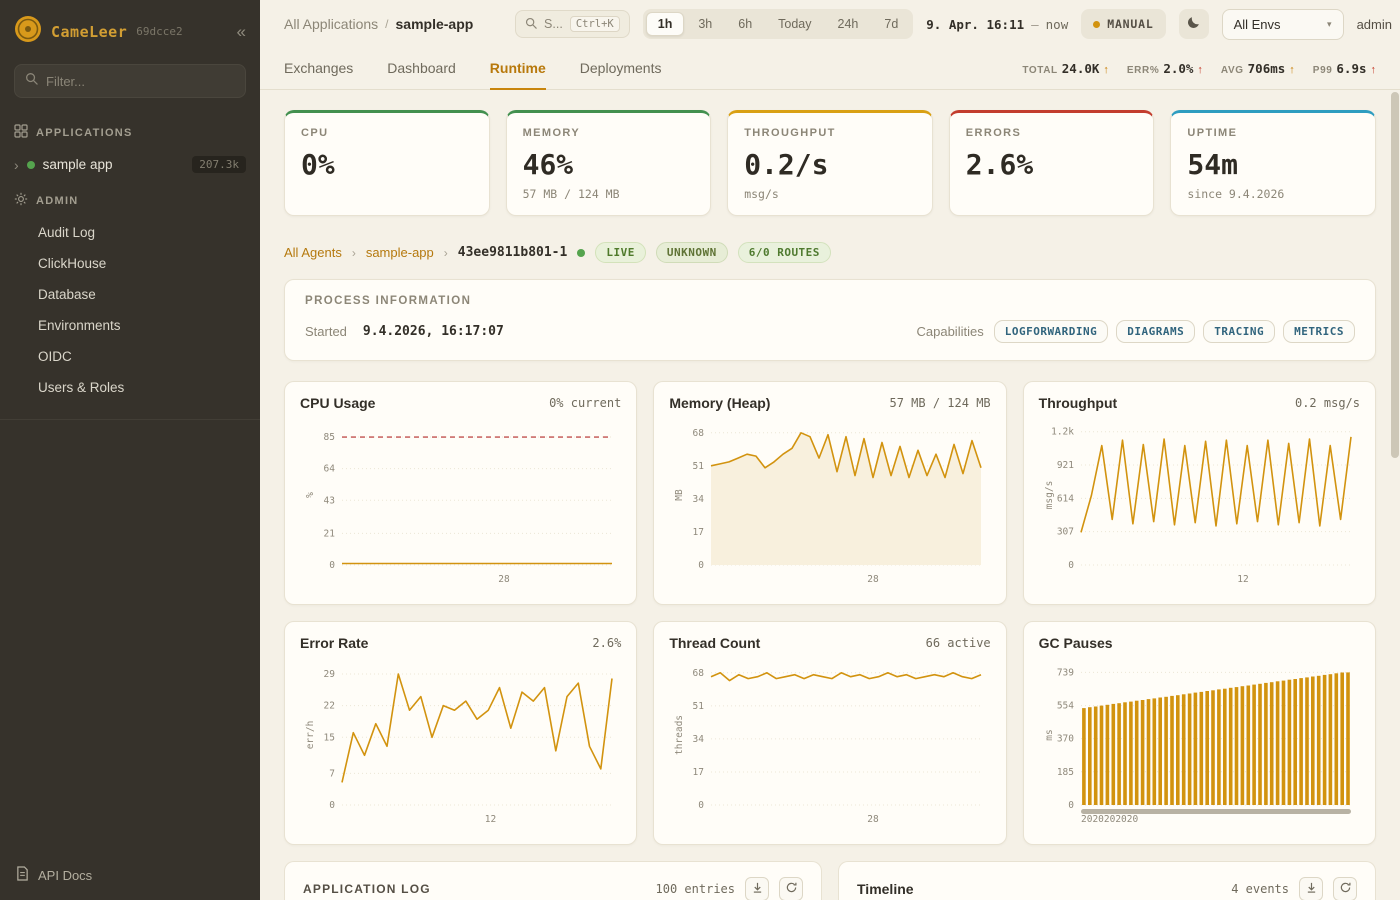 The width and height of the screenshot is (1400, 900). Describe the element at coordinates (28, 31) in the screenshot. I see `app-logo-icon` at that location.